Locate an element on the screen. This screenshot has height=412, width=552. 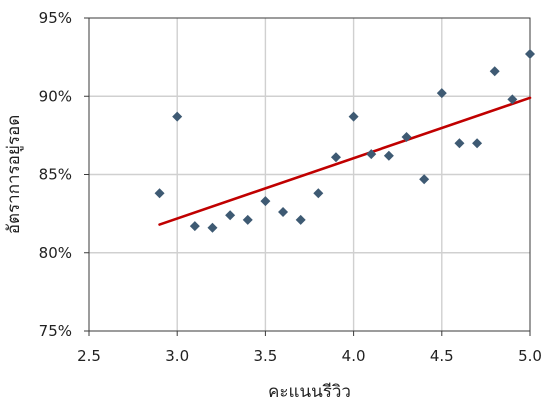
x-tick-label: 5.0 is located at coordinates (530, 356).